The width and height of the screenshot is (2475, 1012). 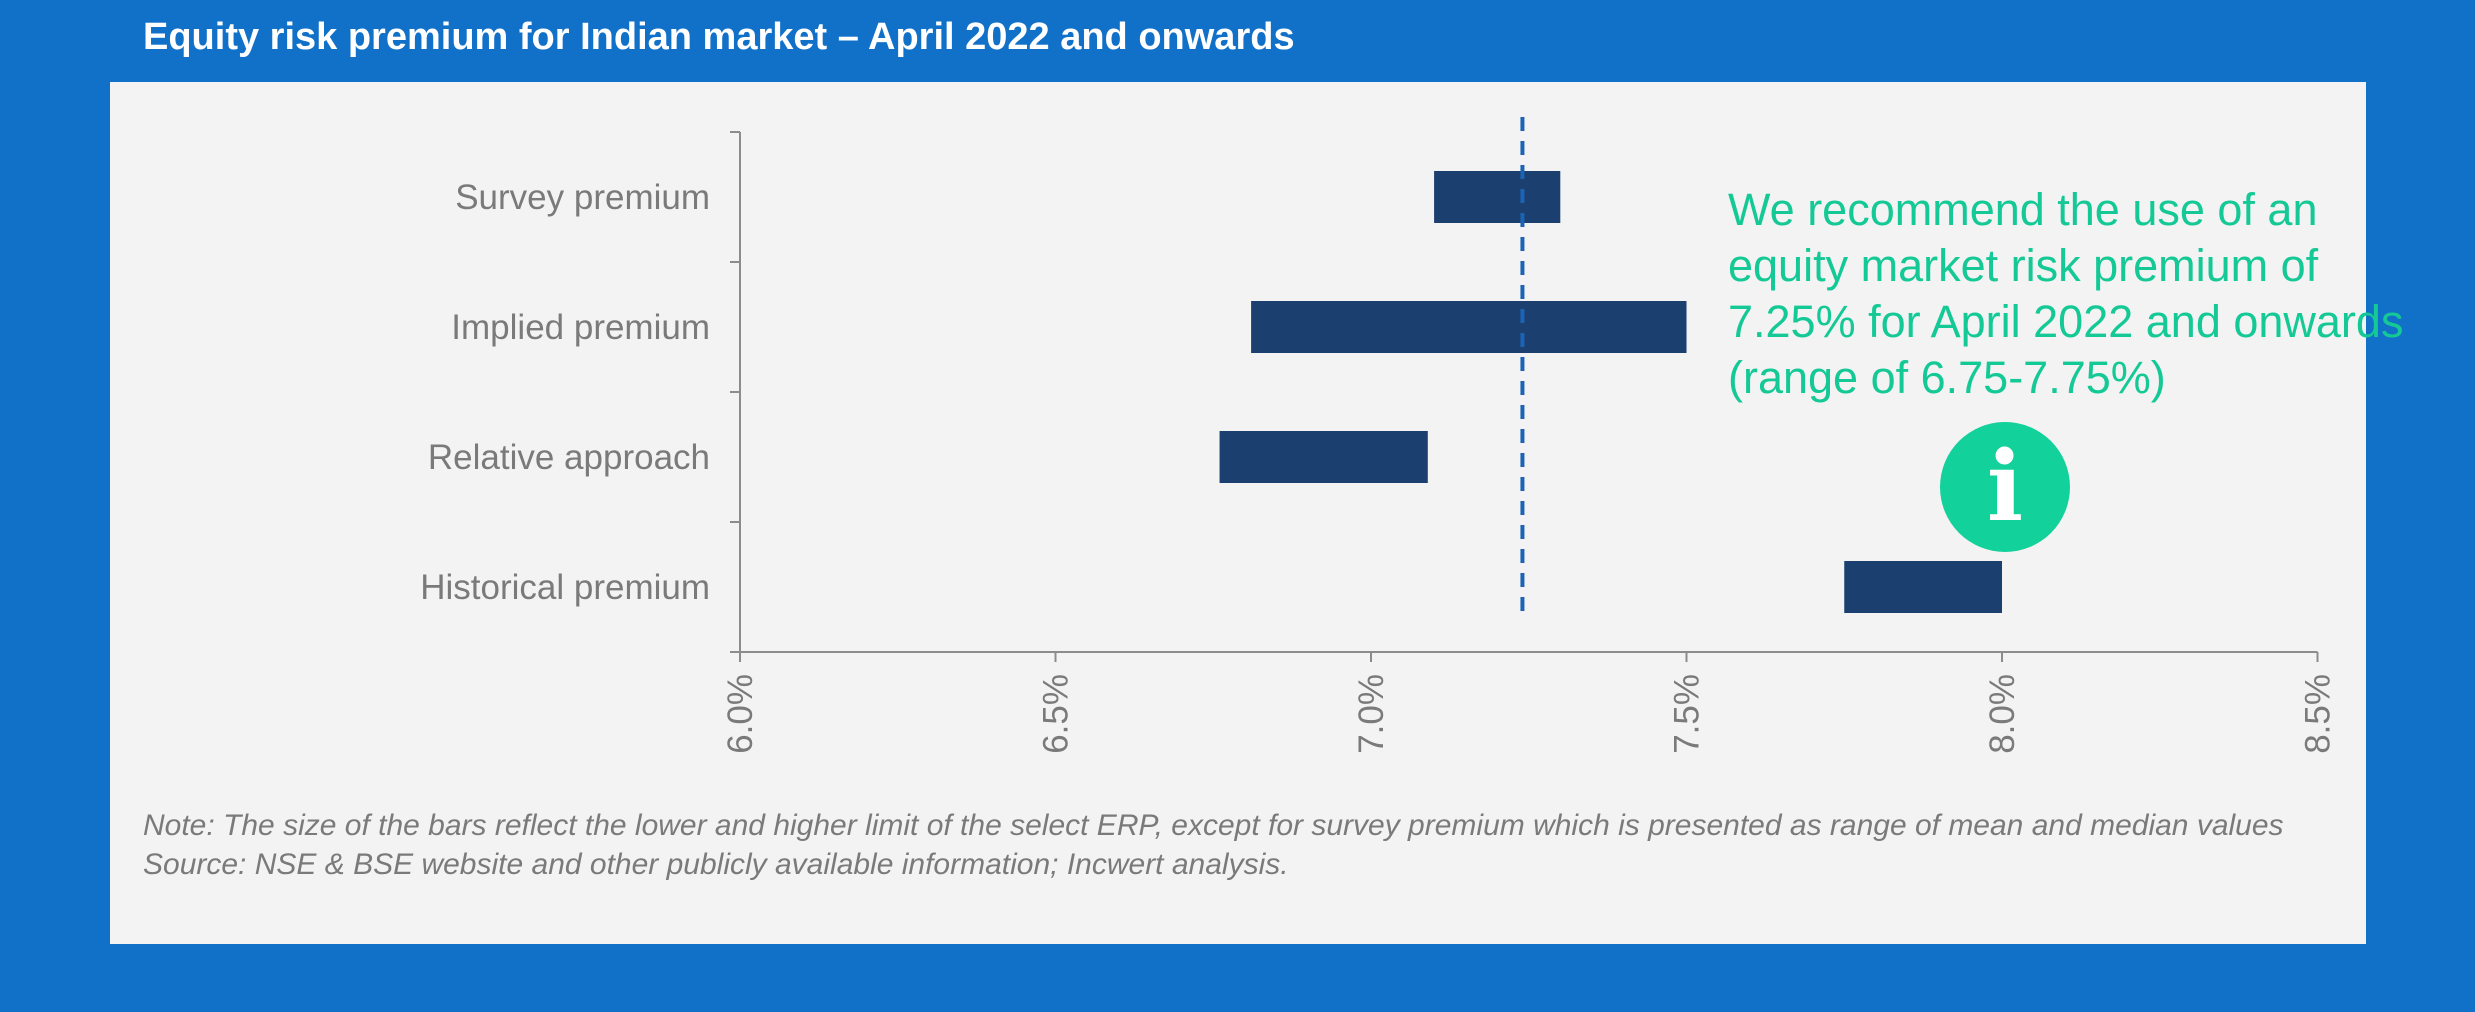 What do you see at coordinates (565, 587) in the screenshot?
I see `category-label: Historical premium` at bounding box center [565, 587].